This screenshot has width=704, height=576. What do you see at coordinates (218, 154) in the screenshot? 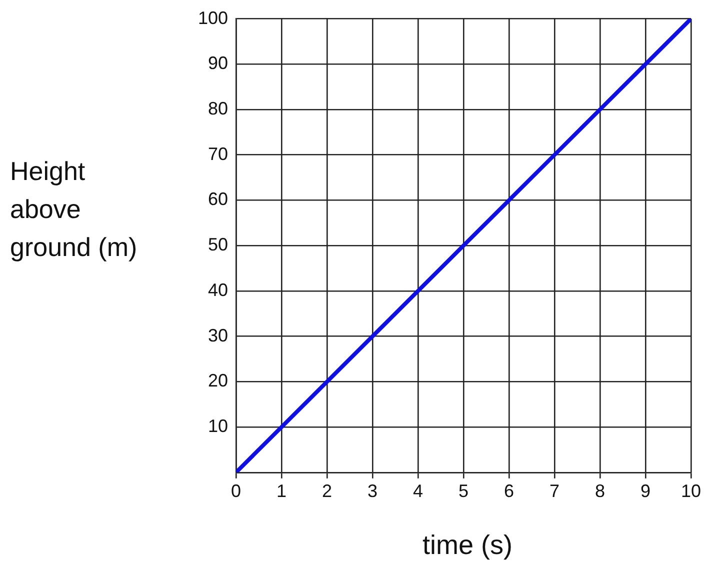
I see `y-tick-label: 70` at bounding box center [218, 154].